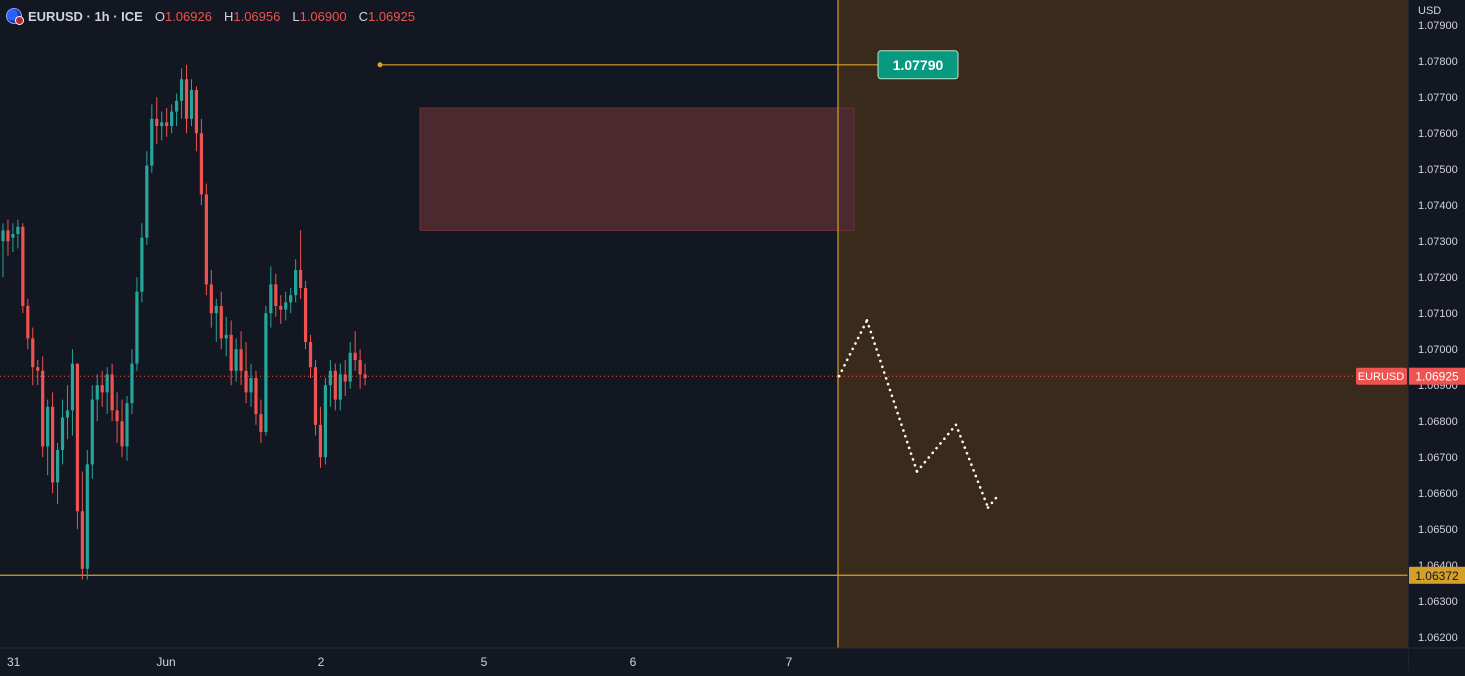 The width and height of the screenshot is (1465, 676). I want to click on last-price-tag: 1.06925, so click(1437, 376).